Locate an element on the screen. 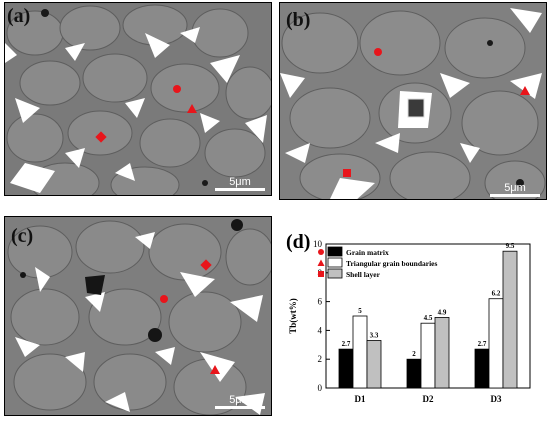 This screenshot has width=550, height=428. y-tick-label: 0 is located at coordinates (320, 388).